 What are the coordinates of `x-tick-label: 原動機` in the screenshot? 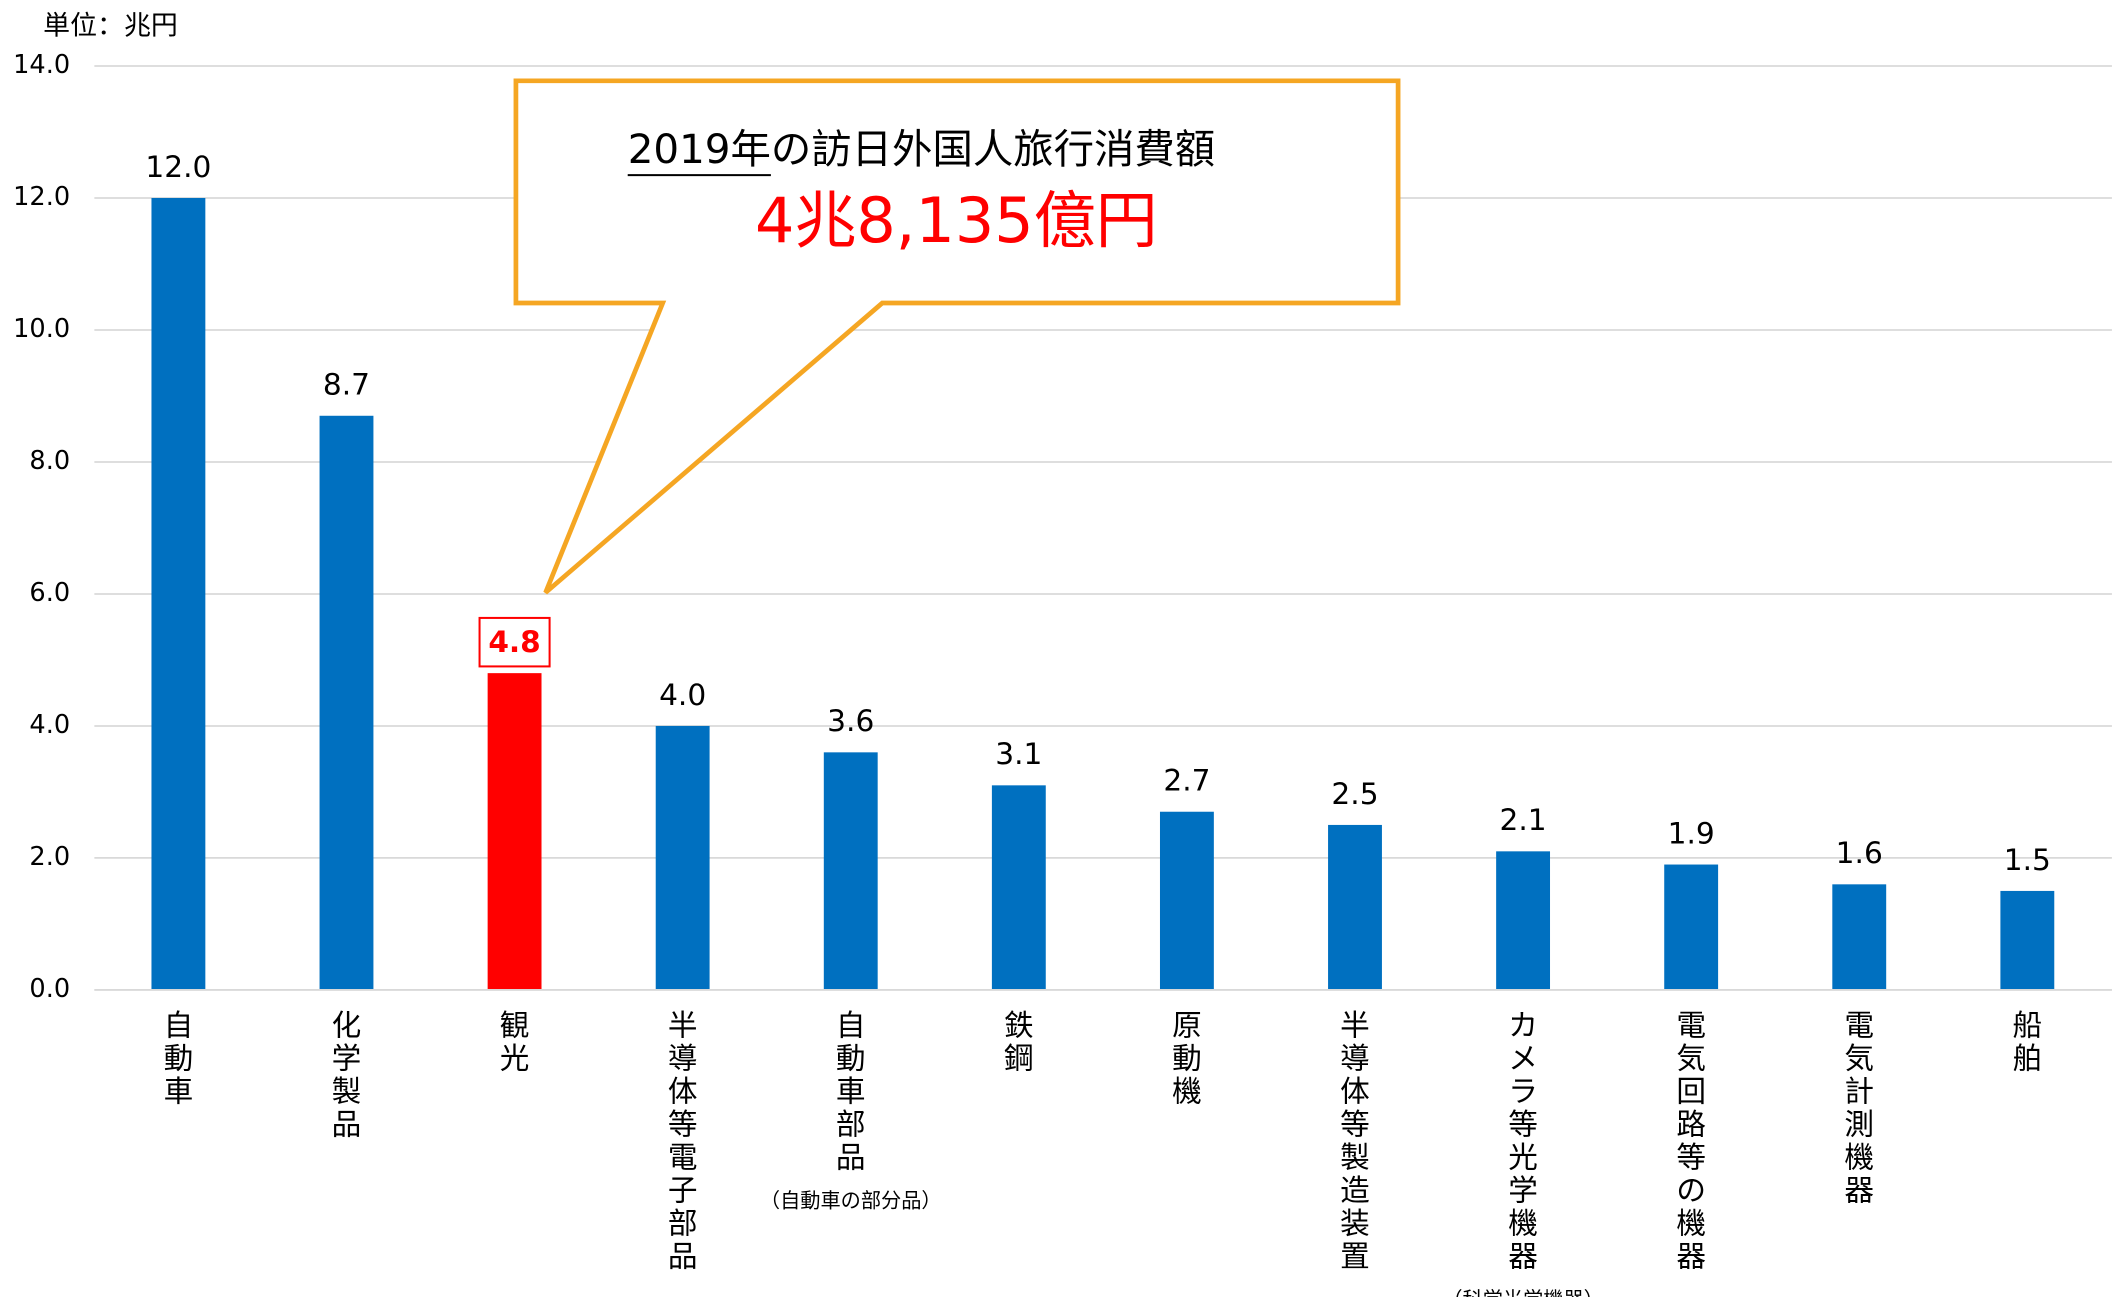 It's located at (1187, 1057).